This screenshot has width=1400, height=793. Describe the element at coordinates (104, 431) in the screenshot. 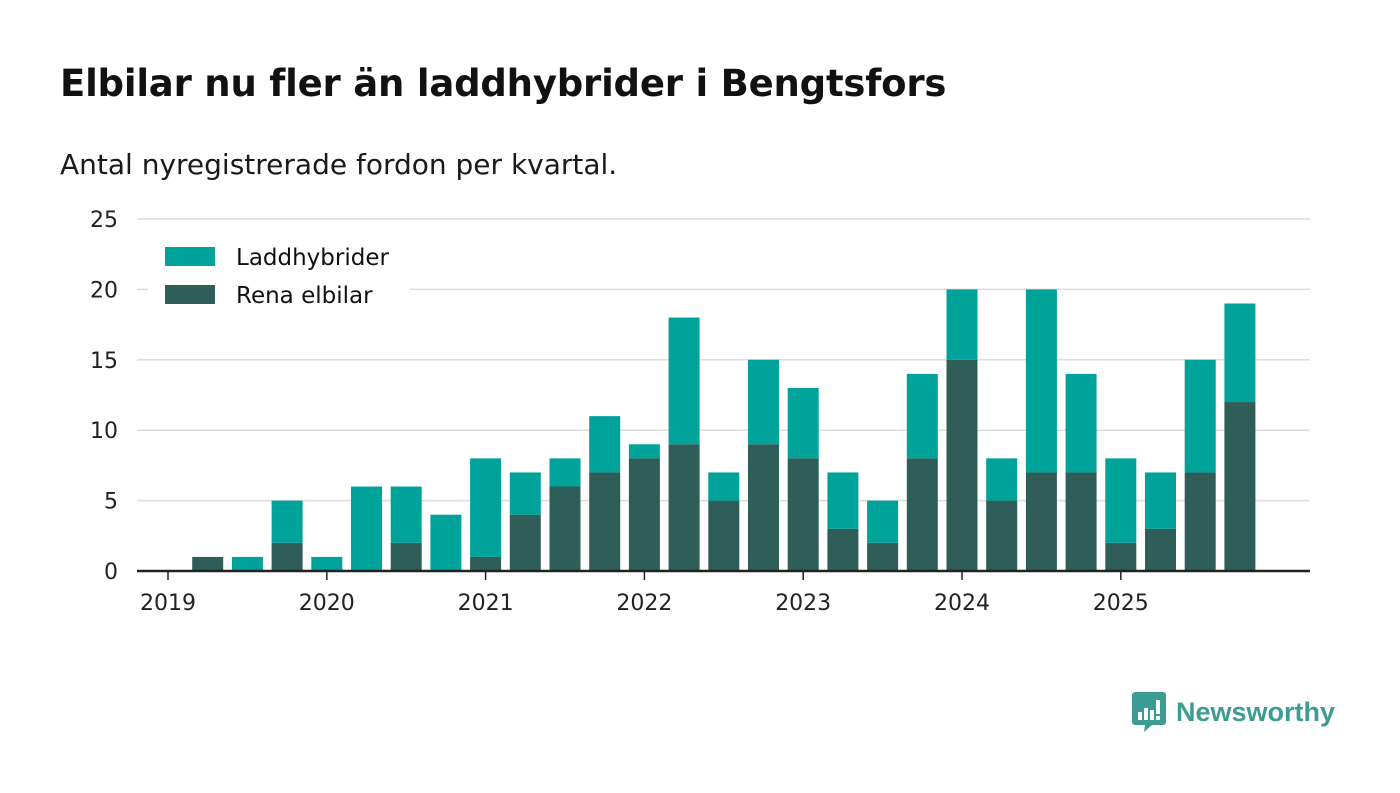

I see `y-tick-label: 10` at that location.